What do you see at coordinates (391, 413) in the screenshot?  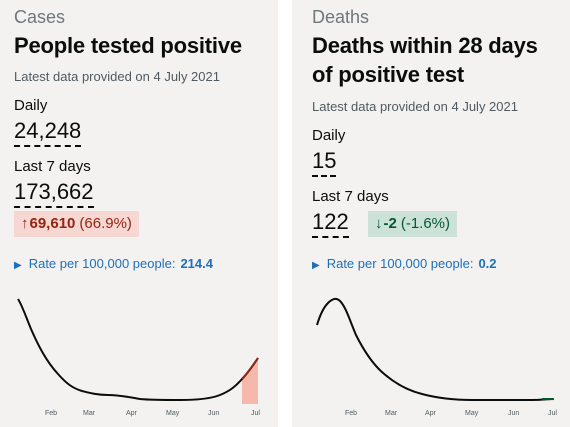 I see `deaths-month-label: Mar` at bounding box center [391, 413].